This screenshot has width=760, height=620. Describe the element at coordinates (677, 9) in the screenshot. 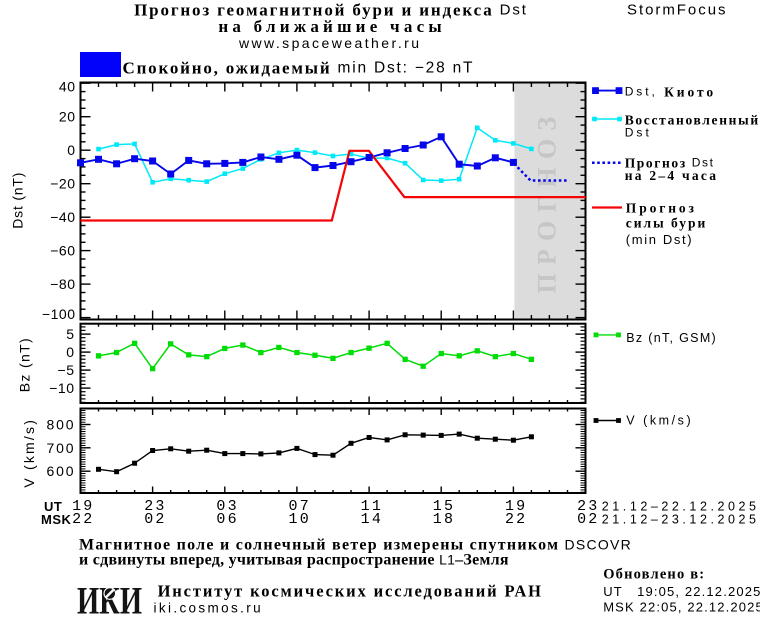

I see `svg-text: StormFocus` at that location.